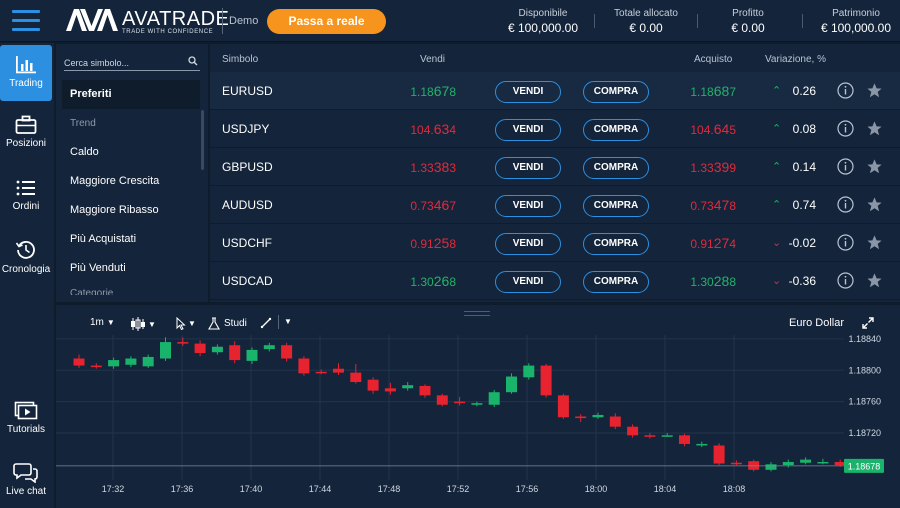 Image resolution: width=900 pixels, height=508 pixels. I want to click on symbol-search, so click(132, 62).